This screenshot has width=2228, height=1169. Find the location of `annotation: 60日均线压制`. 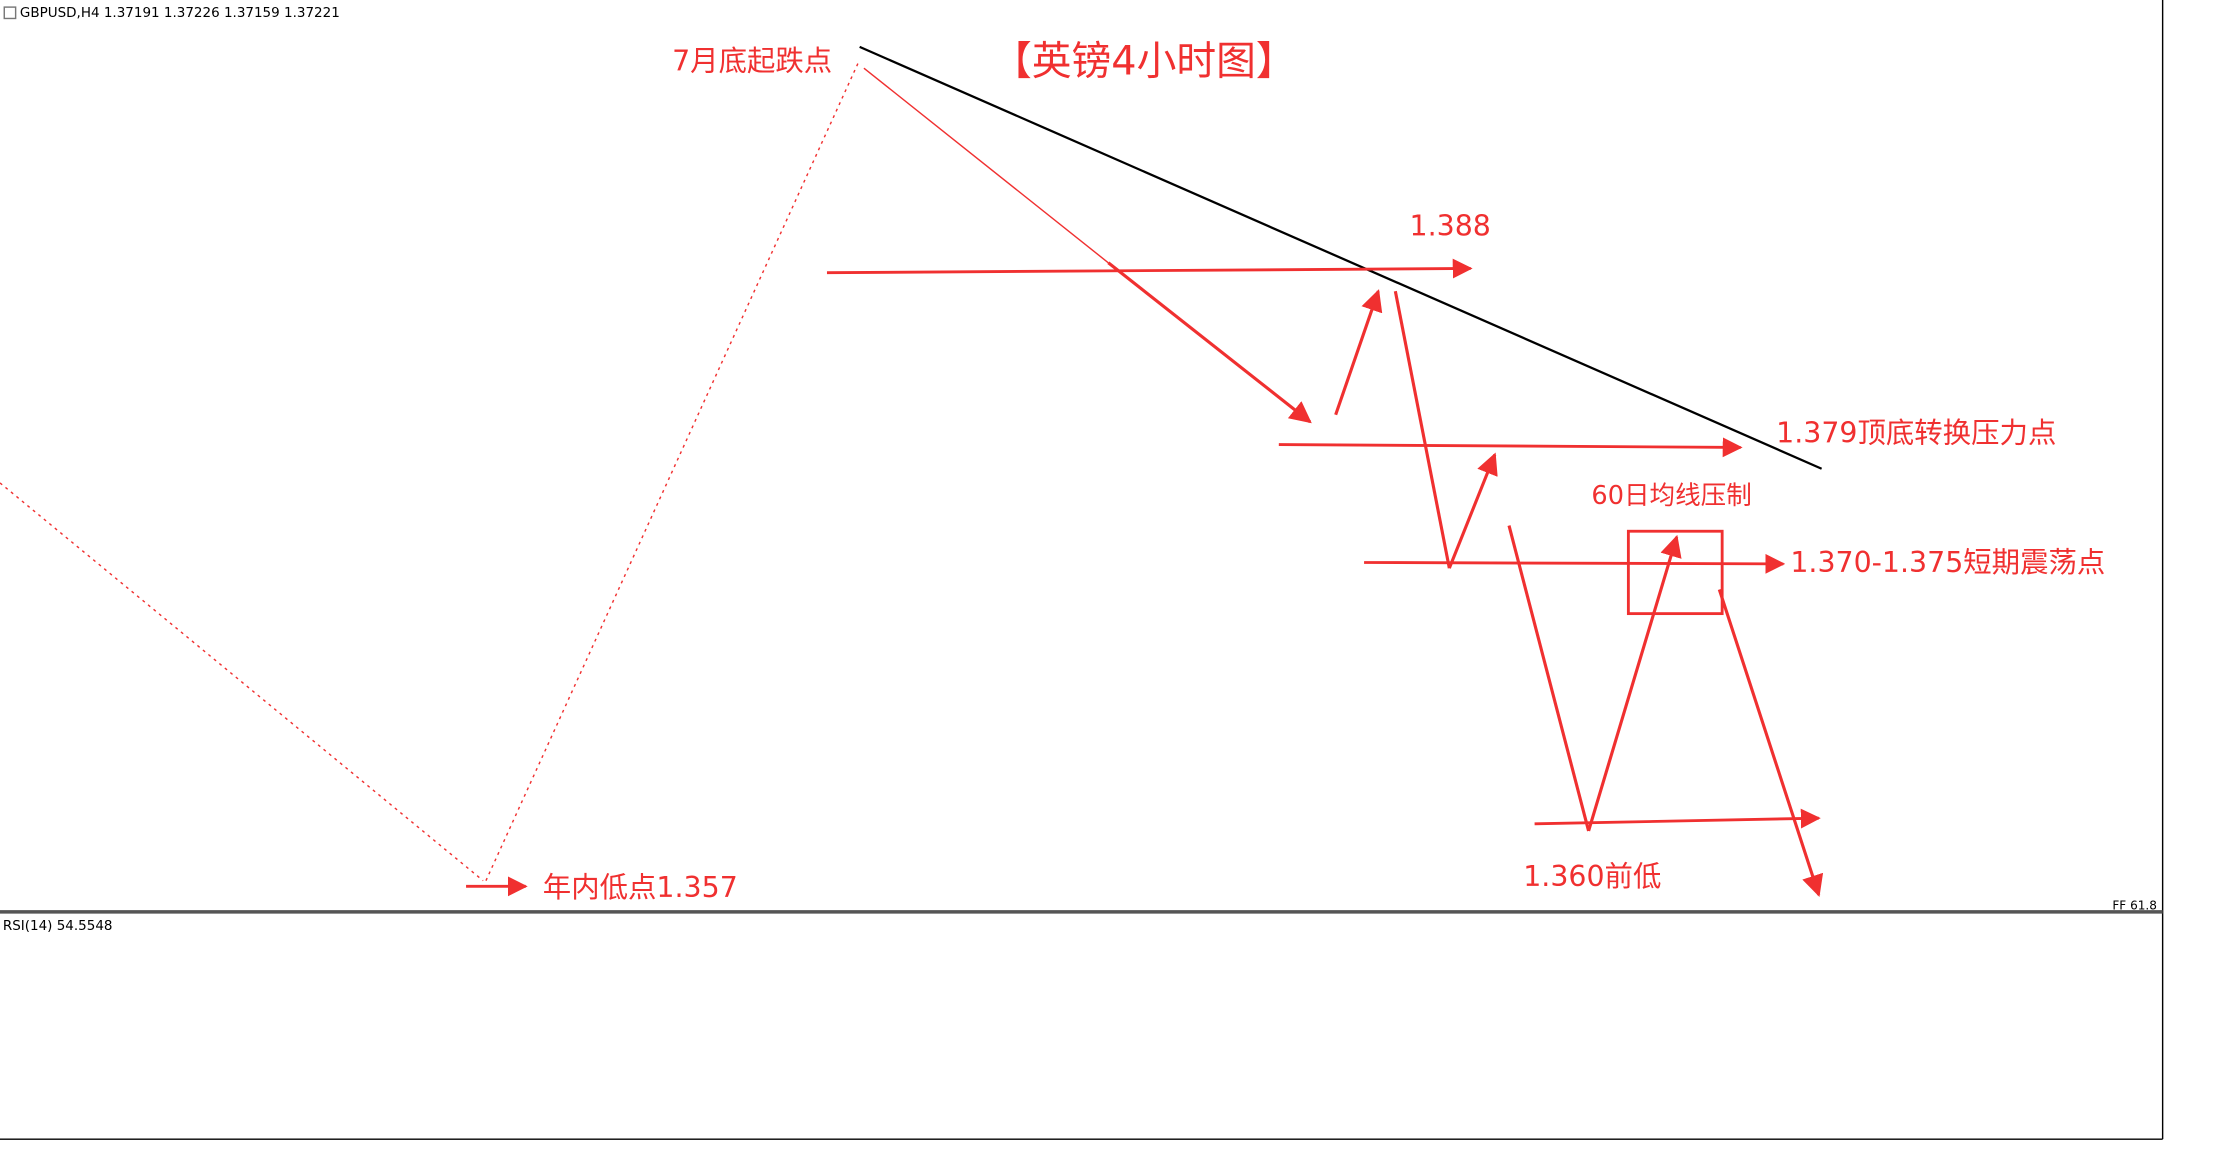

annotation: 60日均线压制 is located at coordinates (1671, 496).